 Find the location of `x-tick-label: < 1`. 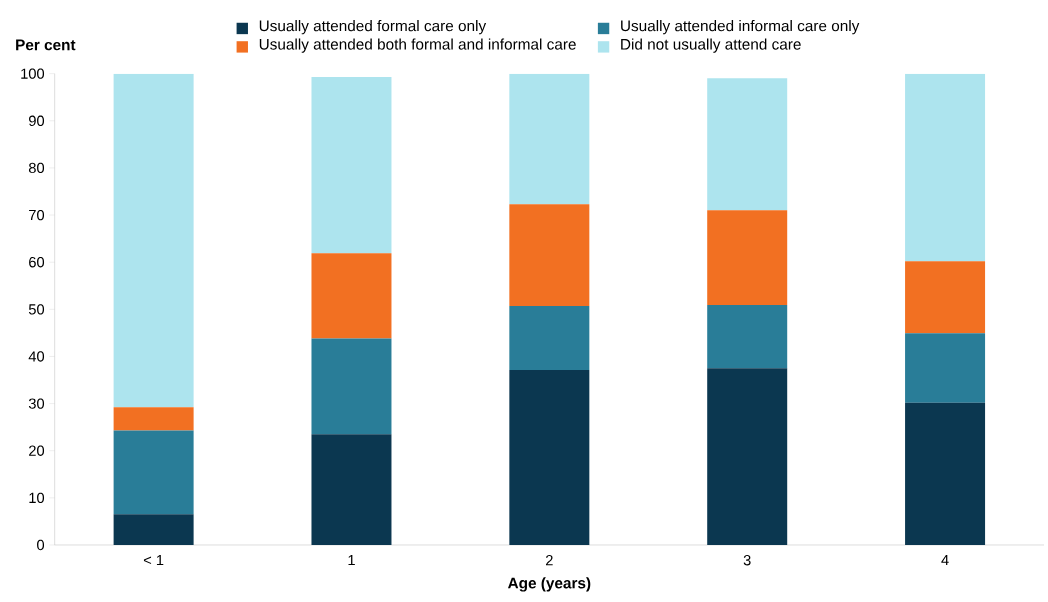

x-tick-label: < 1 is located at coordinates (153, 560).